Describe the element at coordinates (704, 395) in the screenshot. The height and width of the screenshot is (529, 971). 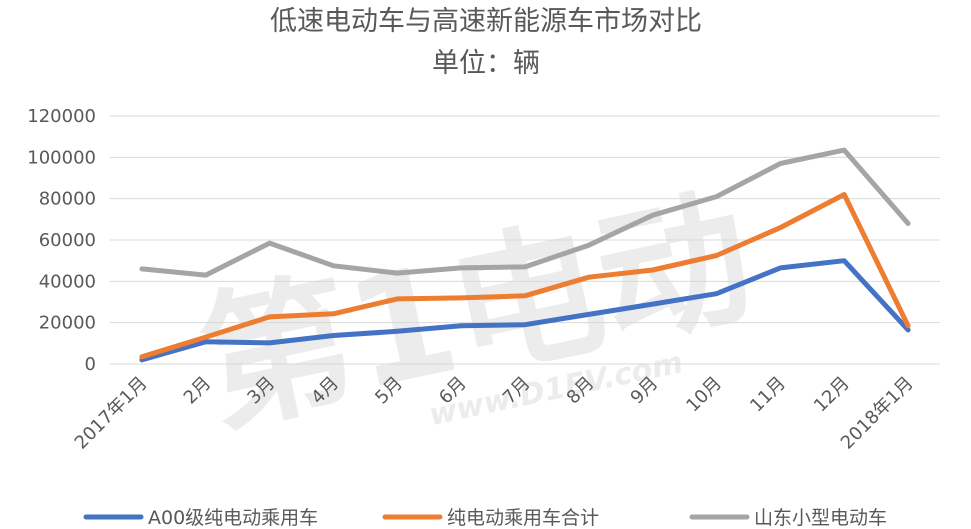
I see `x-tick-label: 10月` at that location.